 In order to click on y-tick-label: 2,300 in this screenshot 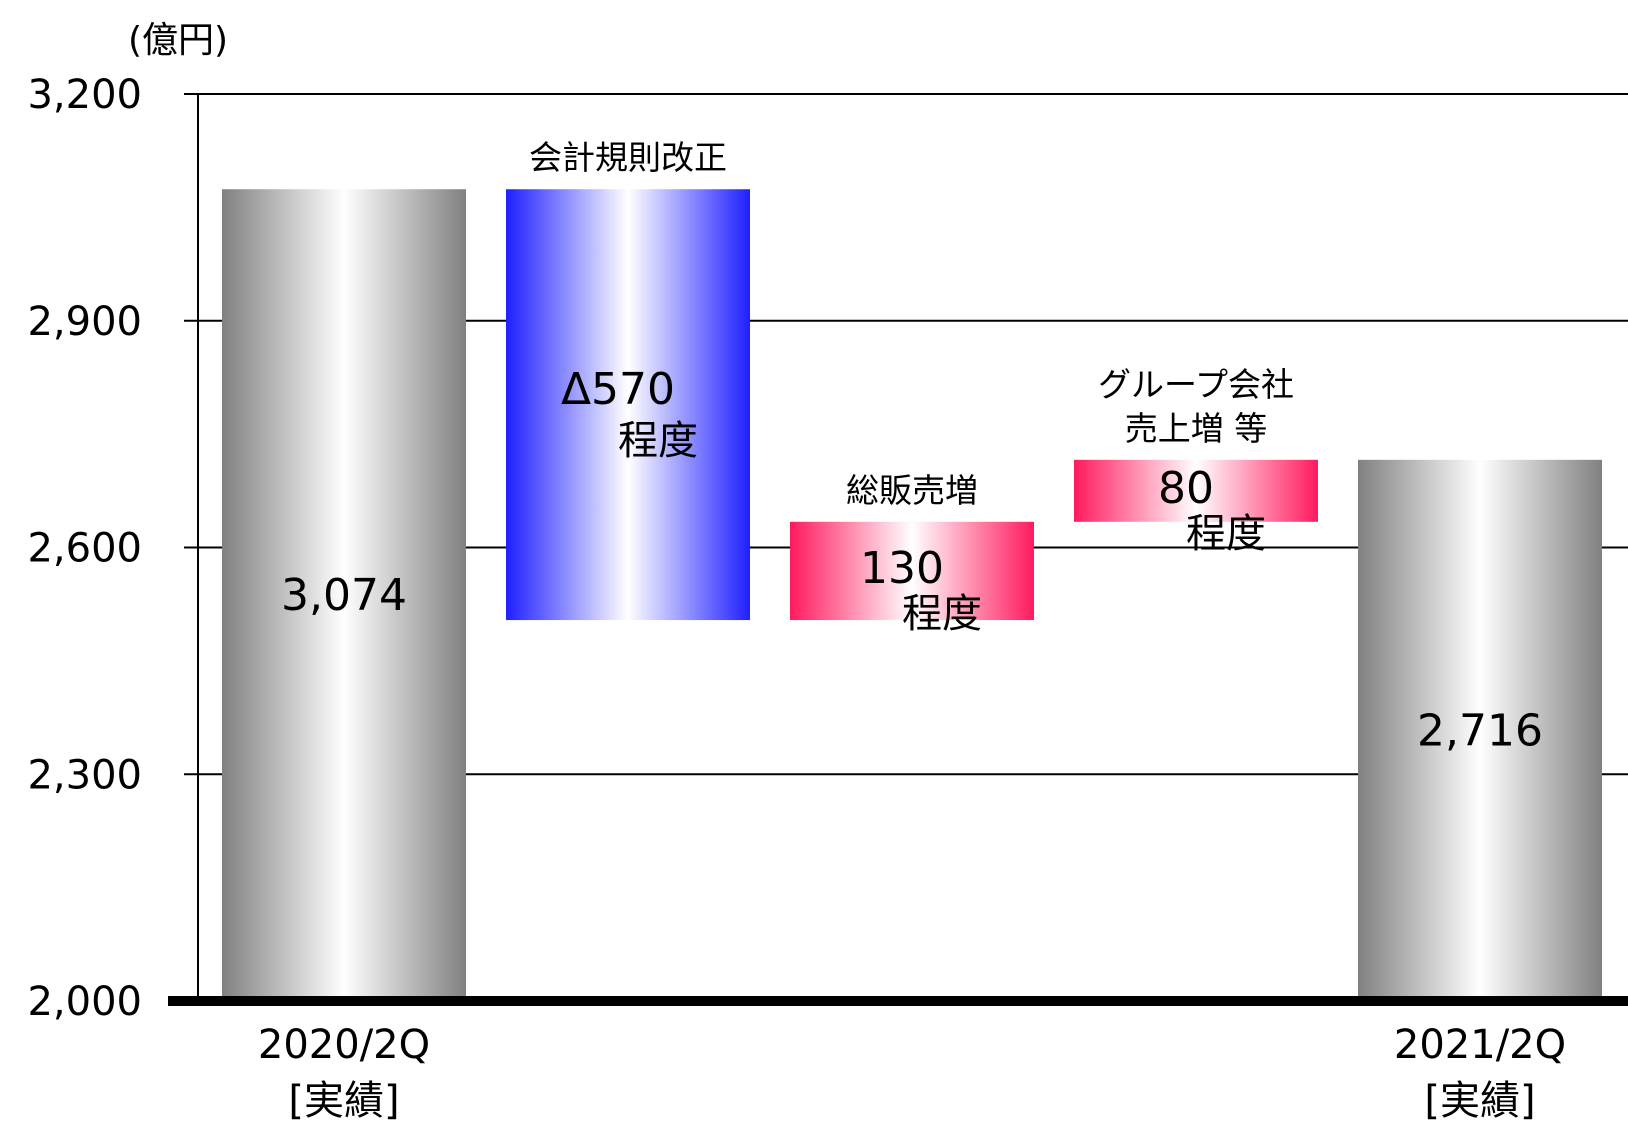, I will do `click(84, 775)`.